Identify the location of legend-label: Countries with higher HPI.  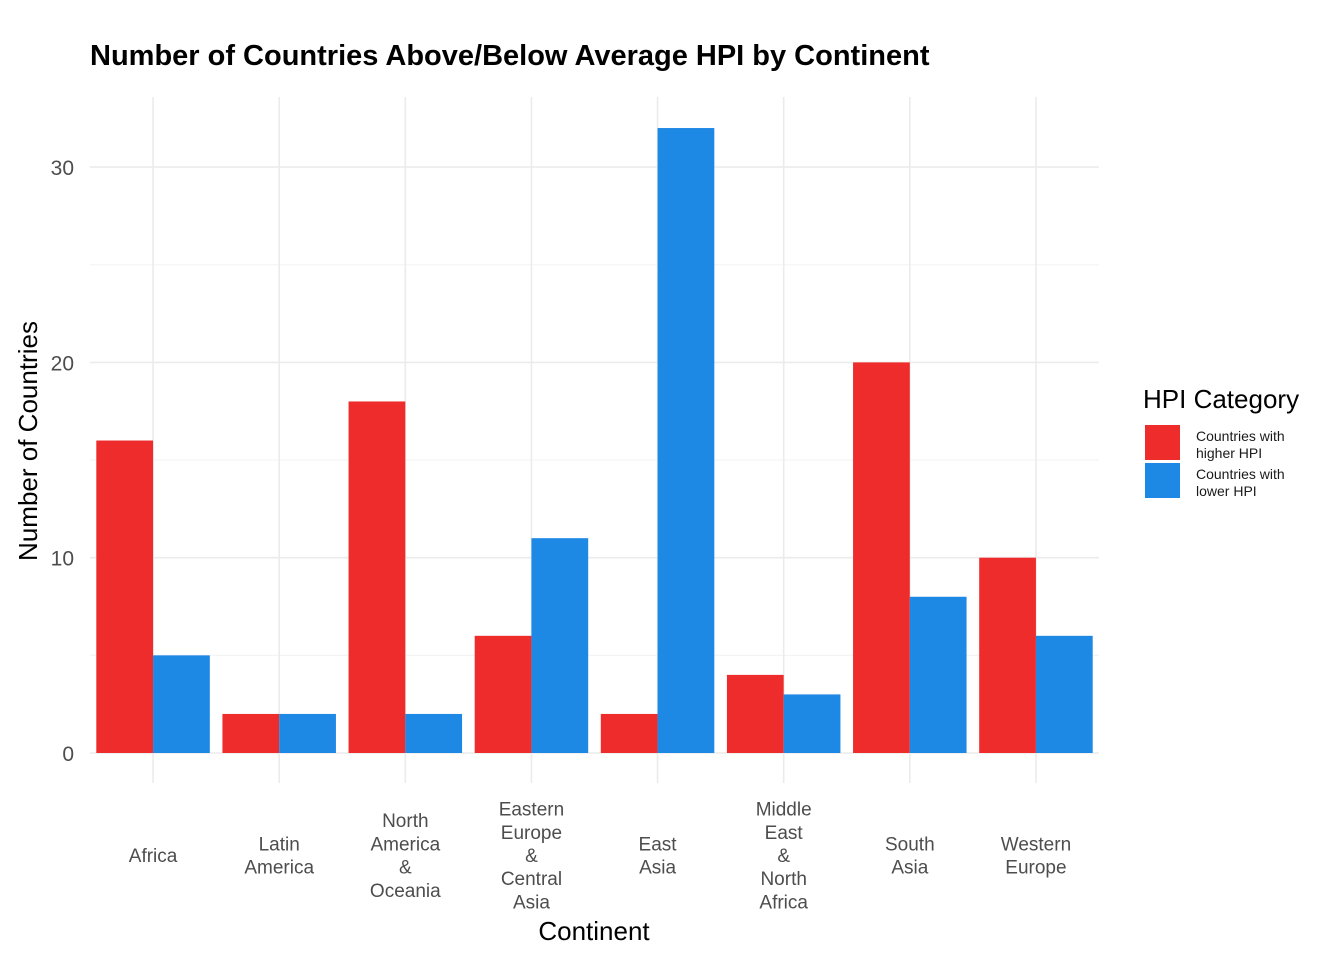
(1240, 444).